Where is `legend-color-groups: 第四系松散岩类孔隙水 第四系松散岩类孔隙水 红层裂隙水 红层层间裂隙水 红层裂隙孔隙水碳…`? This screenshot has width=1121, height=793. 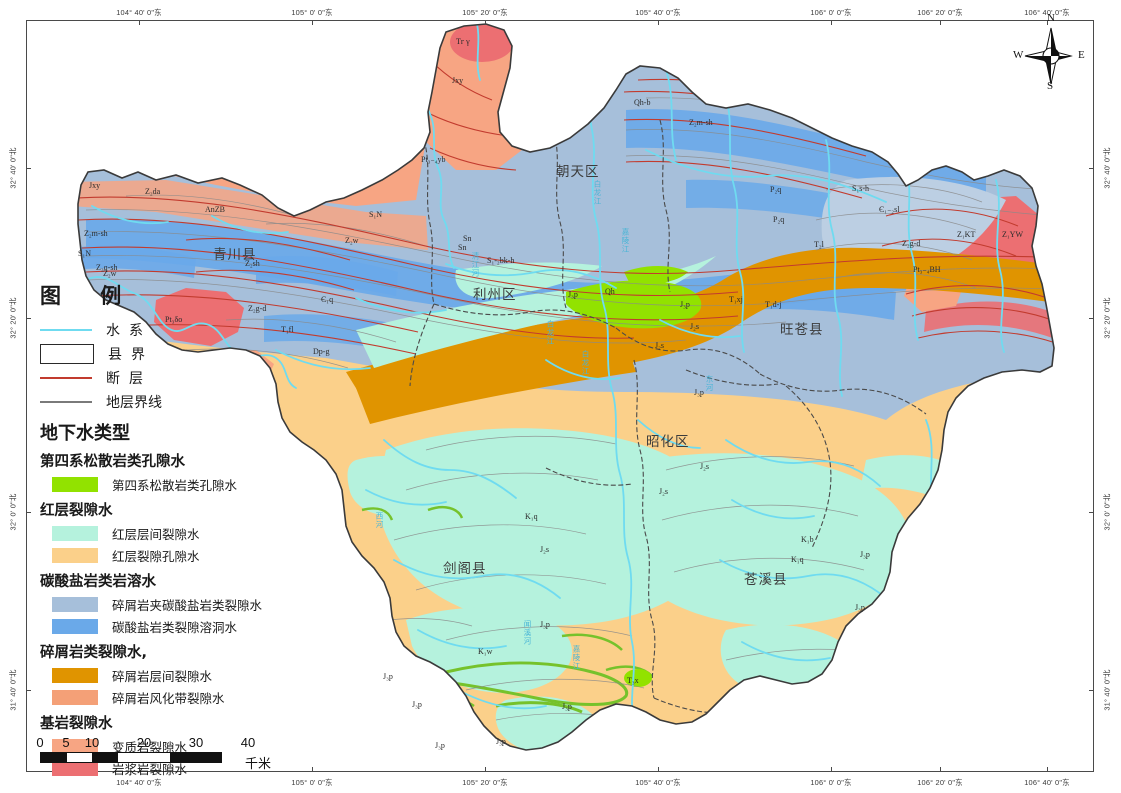
legend-color-groups: 第四系松散岩类孔隙水 第四系松散岩类孔隙水 红层裂隙水 红层层间裂隙水 红层裂隙孔隙水碳… is located at coordinates (165, 614).